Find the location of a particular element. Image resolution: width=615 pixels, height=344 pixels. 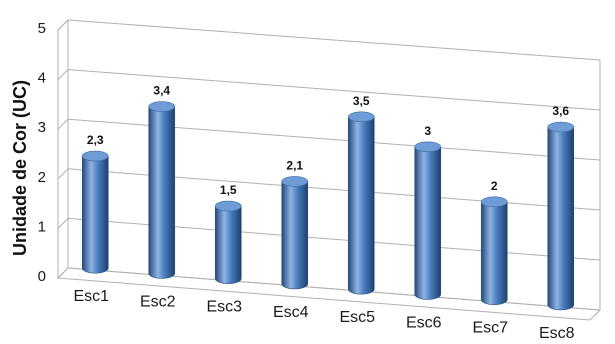

y-axis-label: Unidade de Cor (UC) is located at coordinates (20, 168).